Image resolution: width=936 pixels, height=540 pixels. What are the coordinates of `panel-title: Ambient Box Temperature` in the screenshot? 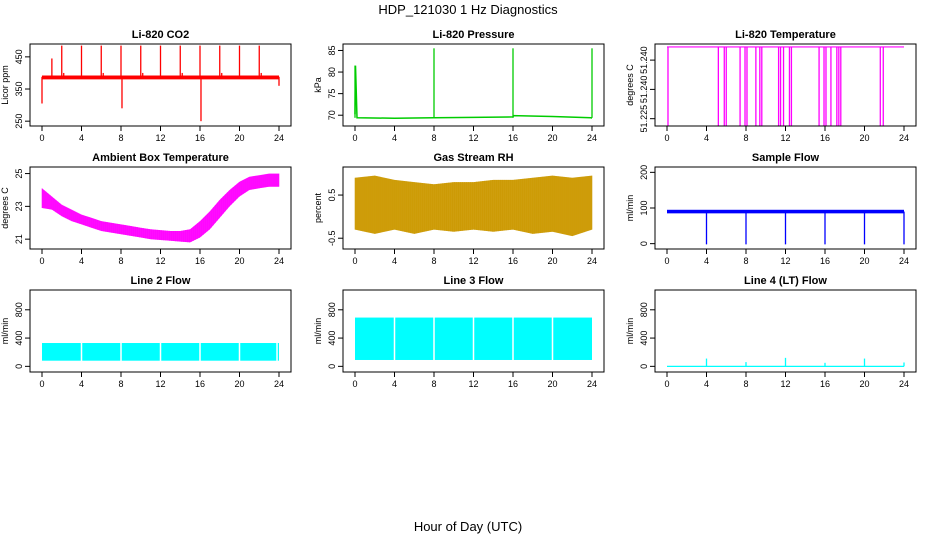 It's located at (160, 158).